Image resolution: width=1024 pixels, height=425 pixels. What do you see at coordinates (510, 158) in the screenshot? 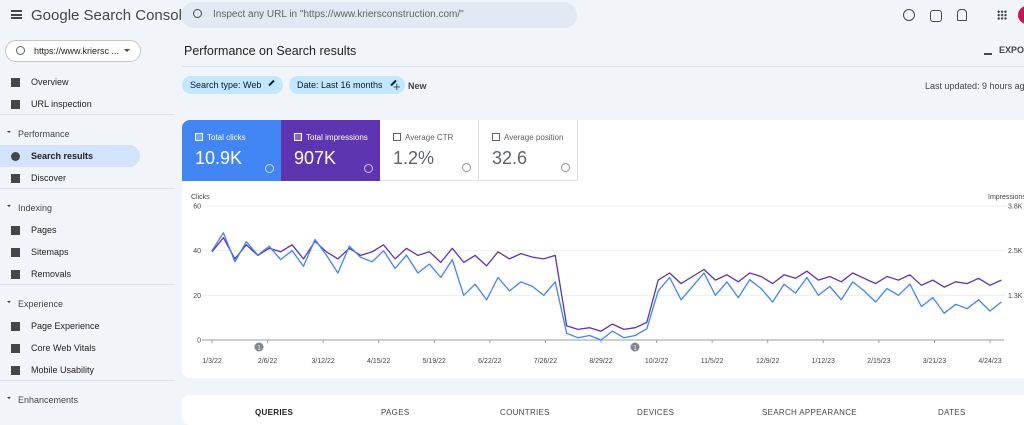
I see `metric-value: 32.6` at bounding box center [510, 158].